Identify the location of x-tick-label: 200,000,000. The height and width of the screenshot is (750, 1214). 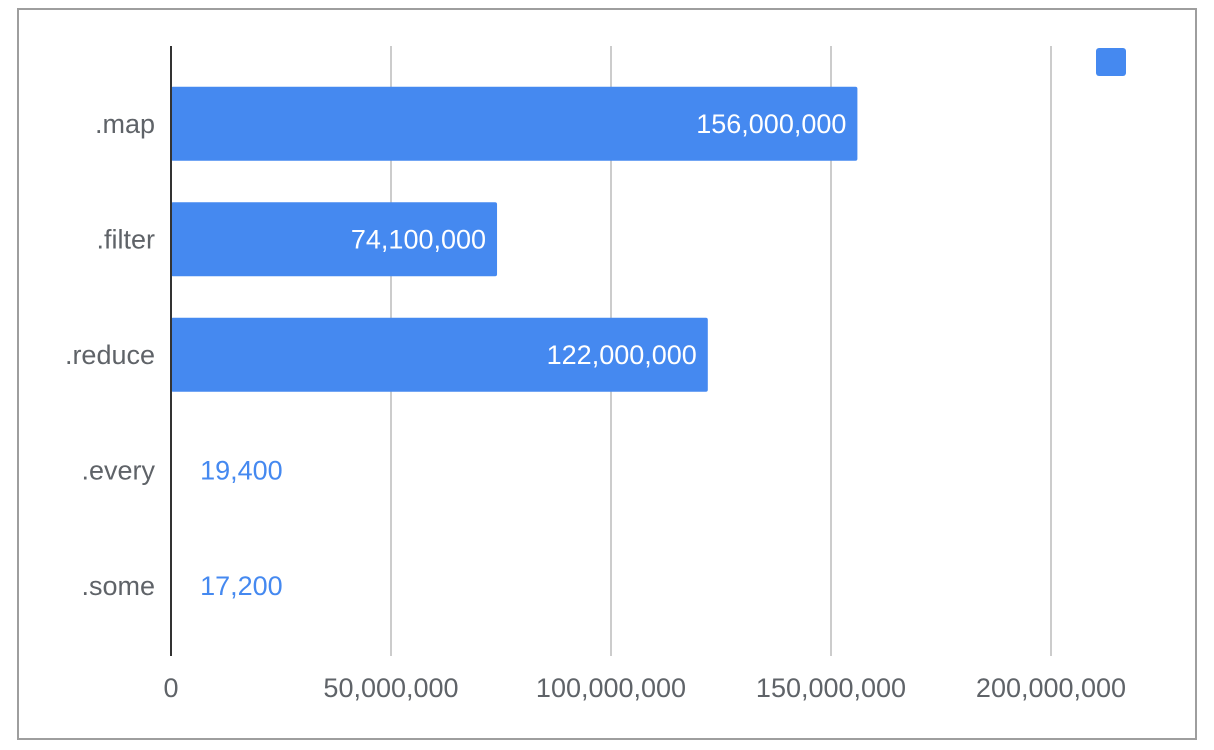
(1051, 688).